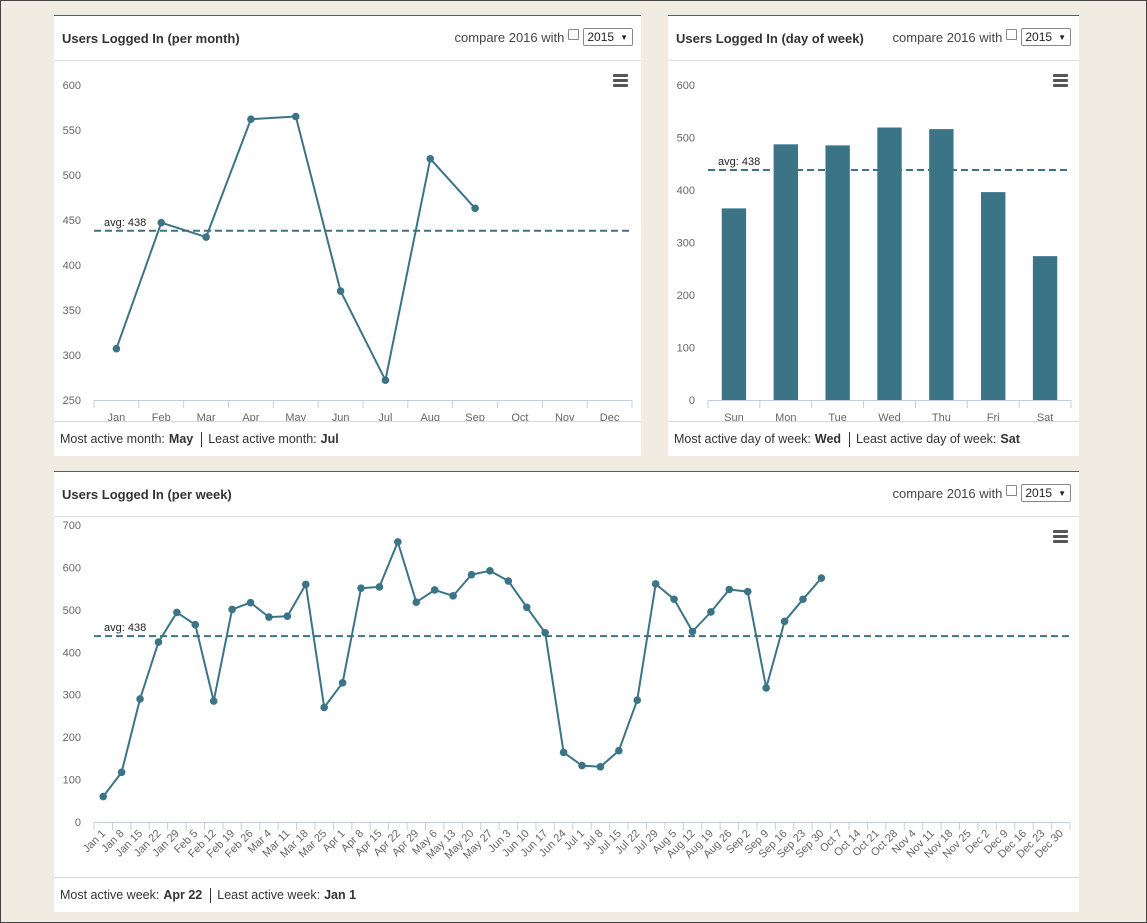 The width and height of the screenshot is (1147, 923). What do you see at coordinates (181, 439) in the screenshot?
I see `most-active-value: May` at bounding box center [181, 439].